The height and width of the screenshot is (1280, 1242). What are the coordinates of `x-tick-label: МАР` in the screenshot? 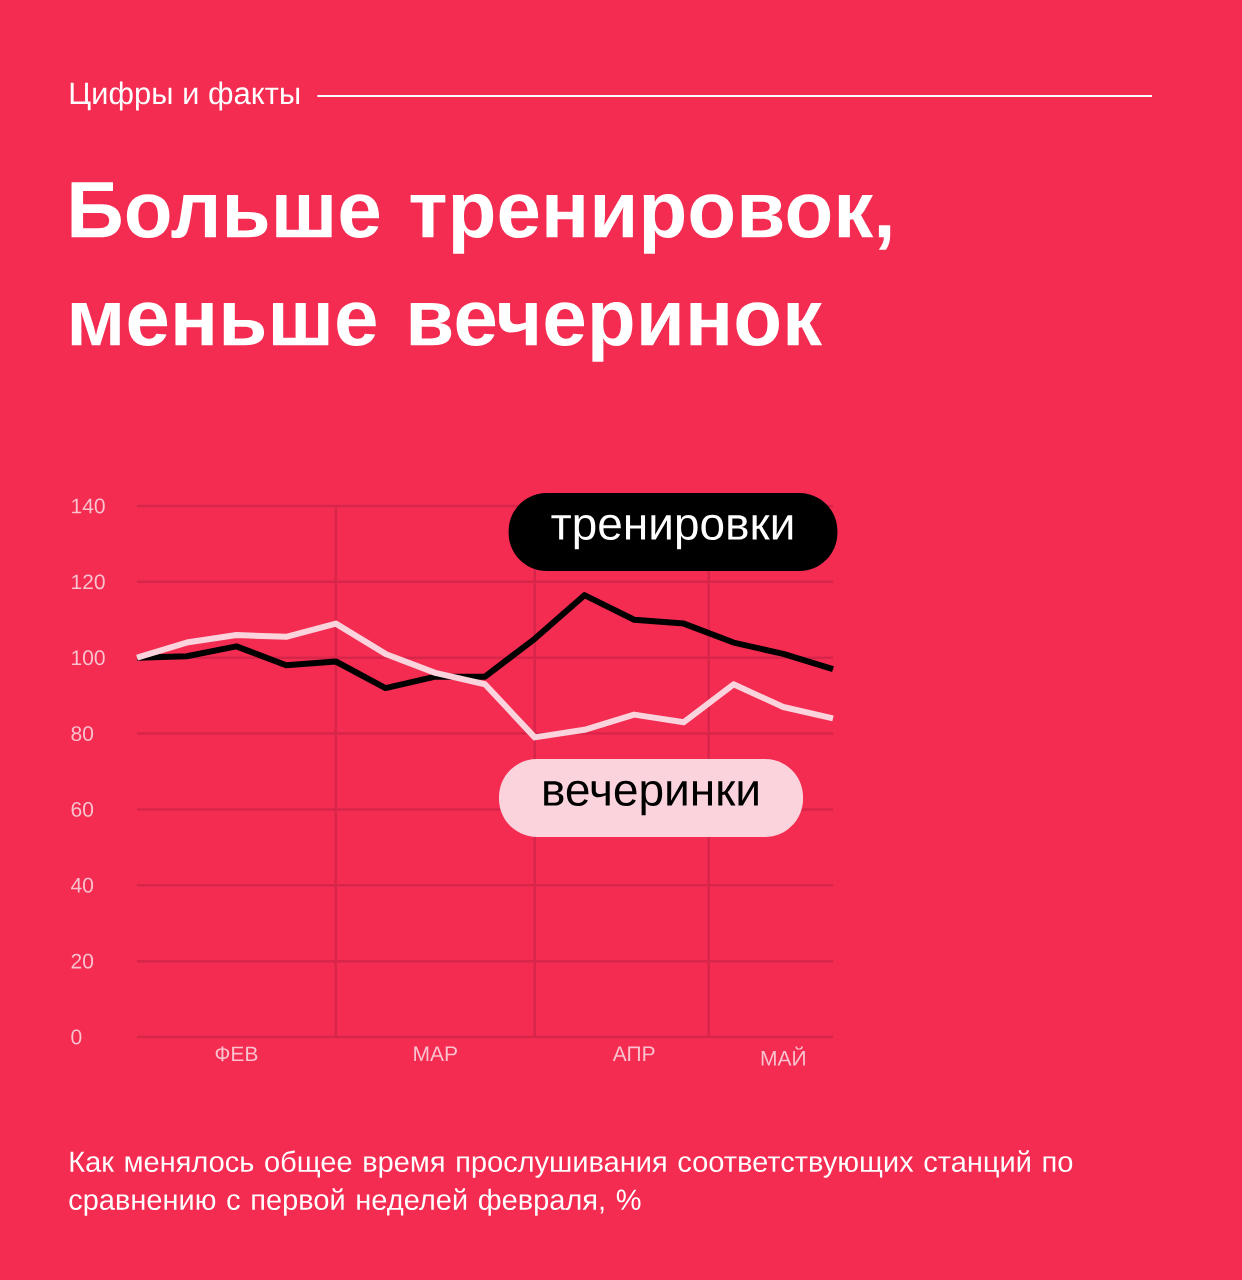 It's located at (435, 1053).